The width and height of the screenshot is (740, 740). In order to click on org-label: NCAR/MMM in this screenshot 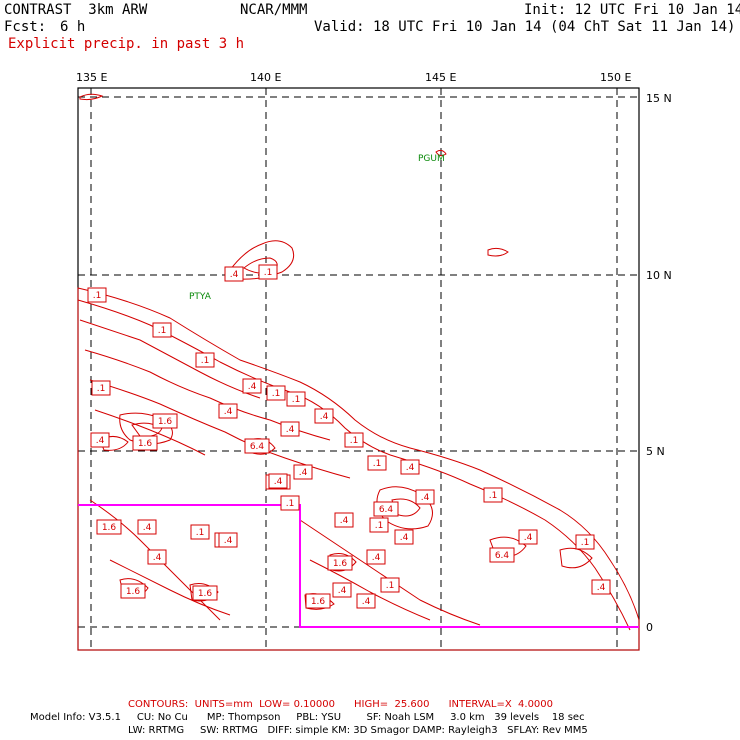, I will do `click(274, 10)`.